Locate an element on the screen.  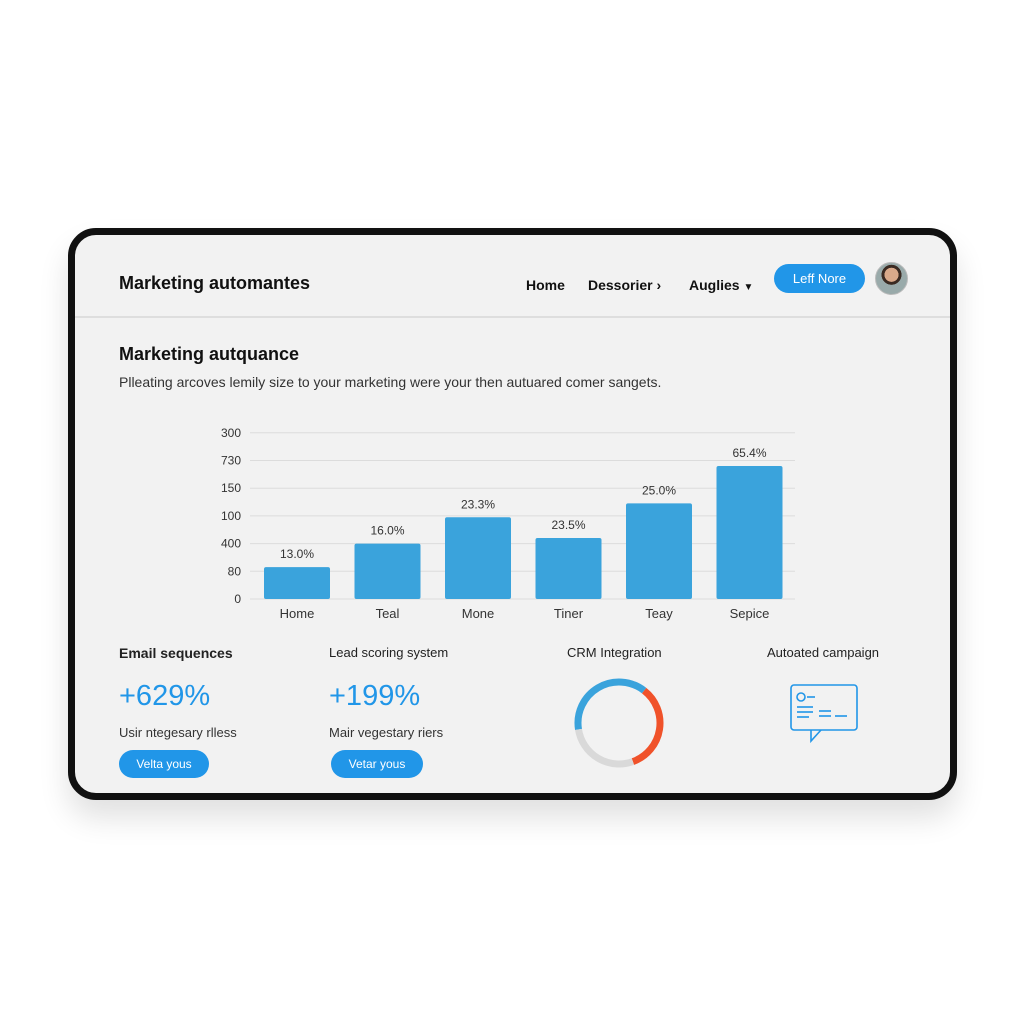
chevron-right-icon: › is located at coordinates (659, 285).